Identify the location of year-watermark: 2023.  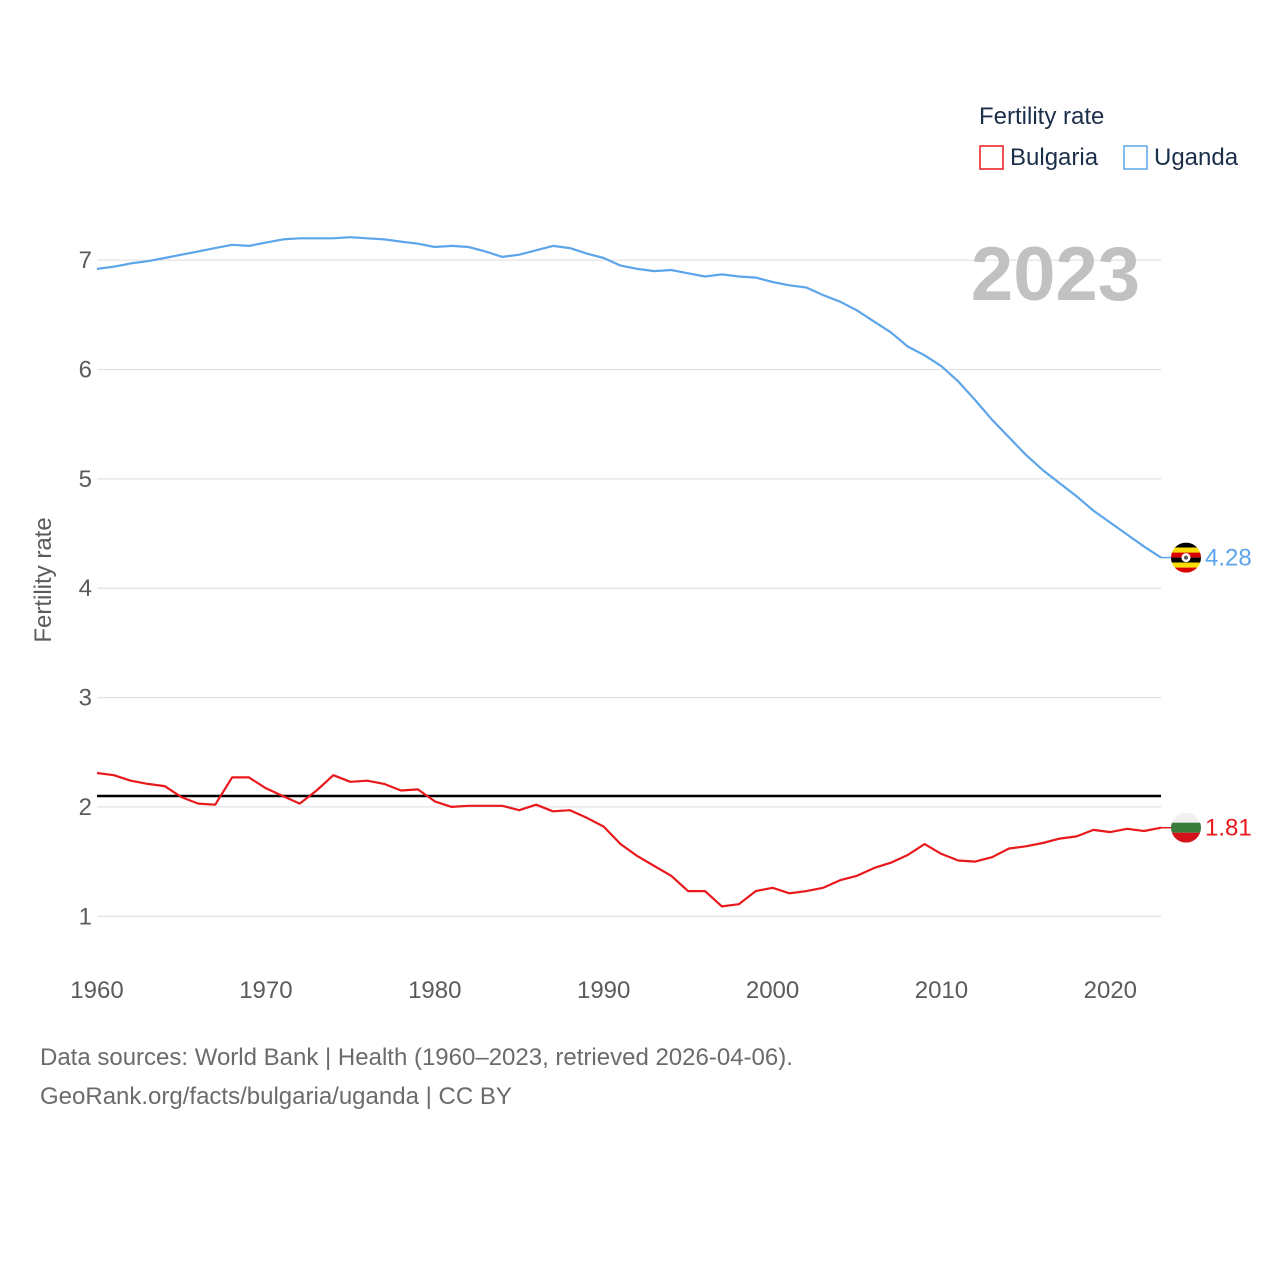
(1055, 274).